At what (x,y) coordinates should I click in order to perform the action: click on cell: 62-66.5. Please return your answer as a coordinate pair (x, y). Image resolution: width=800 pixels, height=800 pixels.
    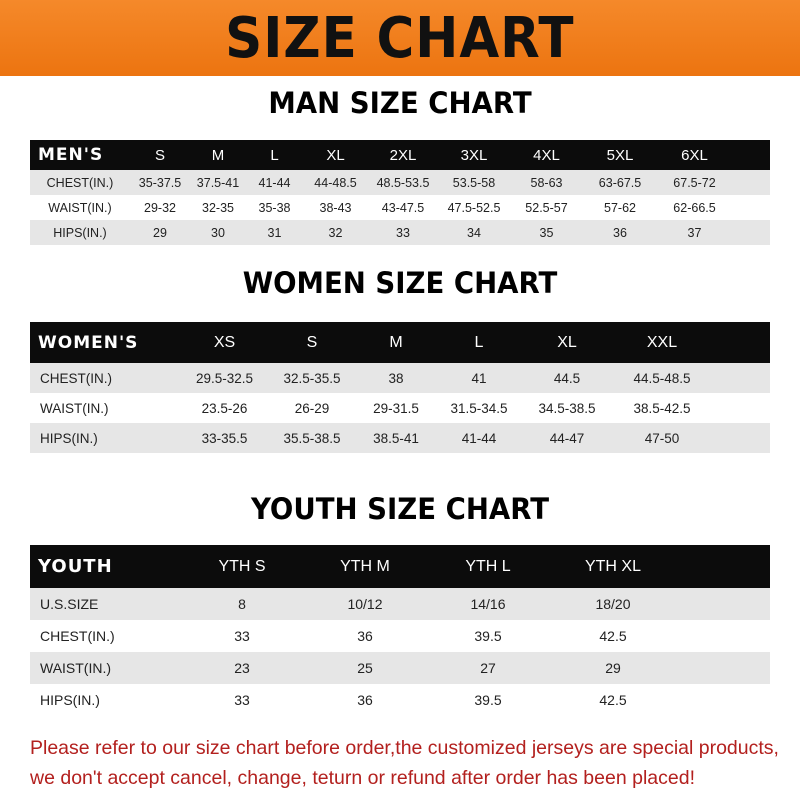
    Looking at the image, I should click on (694, 207).